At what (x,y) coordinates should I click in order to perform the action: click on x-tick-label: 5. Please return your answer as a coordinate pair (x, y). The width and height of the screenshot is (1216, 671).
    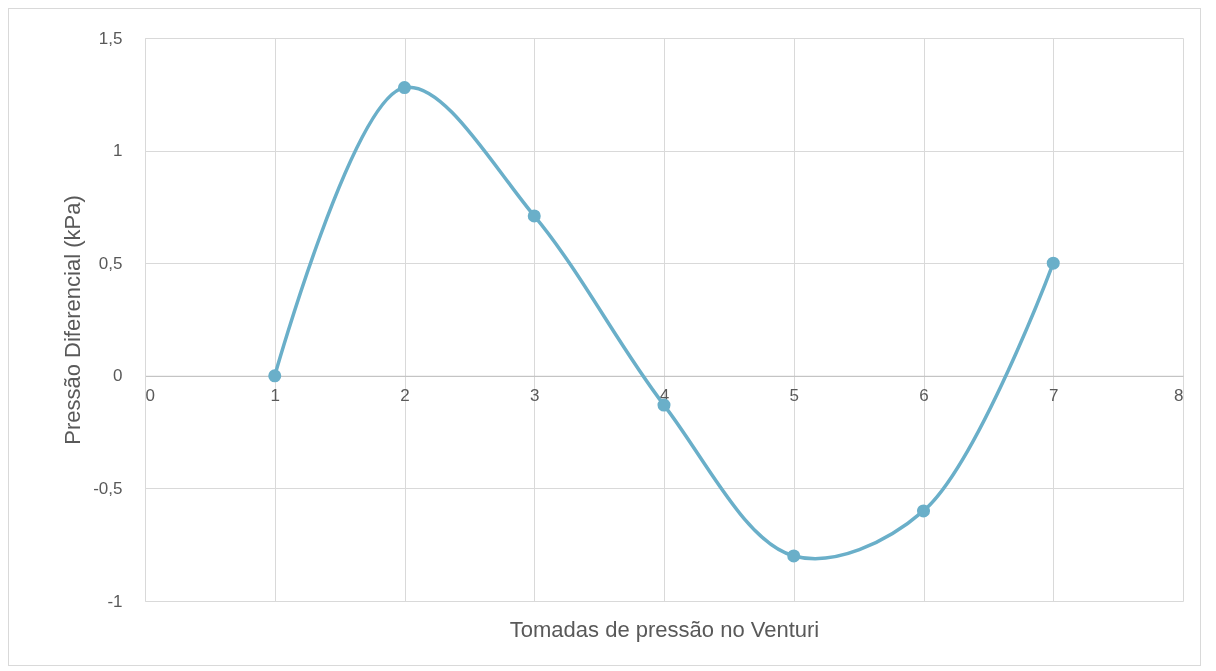
    Looking at the image, I should click on (794, 396).